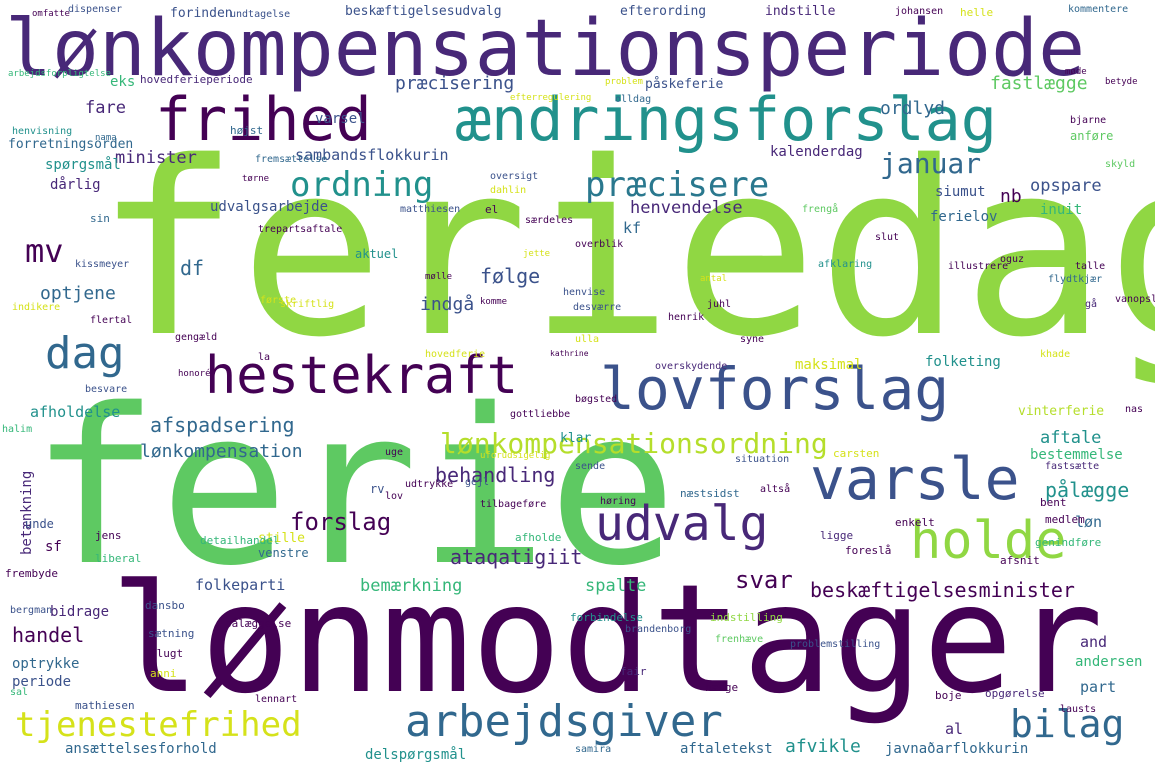 The height and width of the screenshot is (770, 1155). I want to click on word: and, so click(1094, 642).